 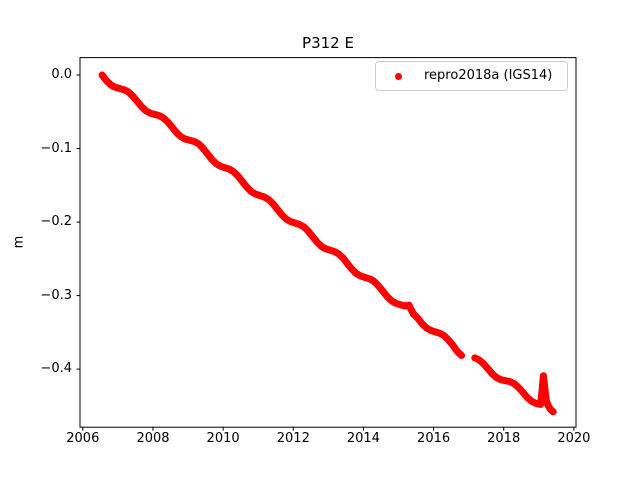 What do you see at coordinates (398, 76) in the screenshot?
I see `legend-marker-dot` at bounding box center [398, 76].